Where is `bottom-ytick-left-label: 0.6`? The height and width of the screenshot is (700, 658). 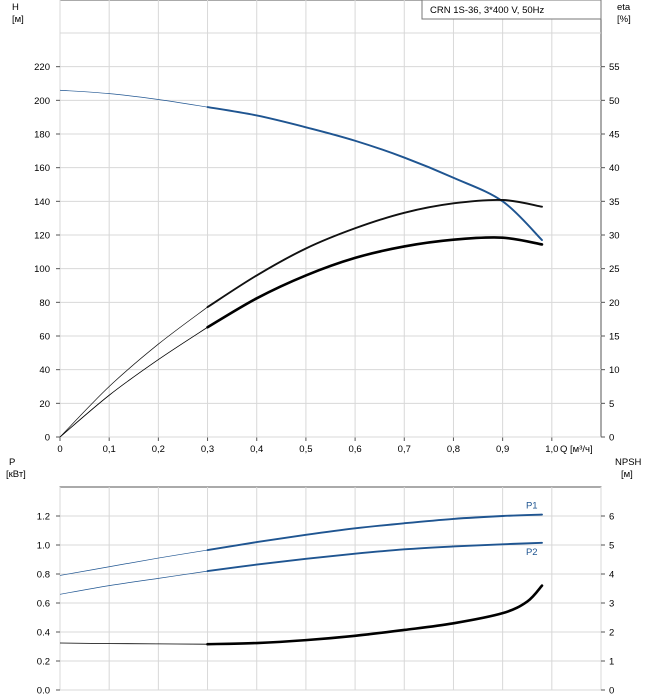
bottom-ytick-left-label: 0.6 is located at coordinates (43, 604).